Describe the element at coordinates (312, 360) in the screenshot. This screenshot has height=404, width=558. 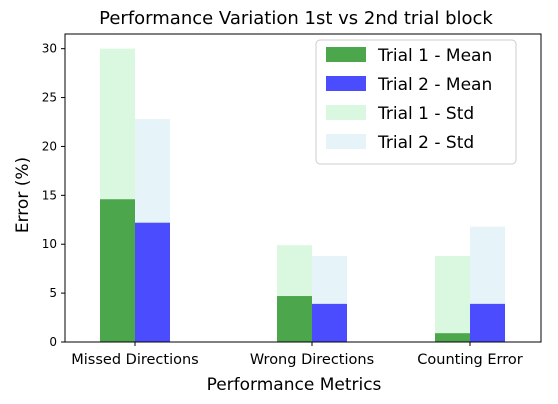
I see `x-tick-label: Wrong Directions` at that location.